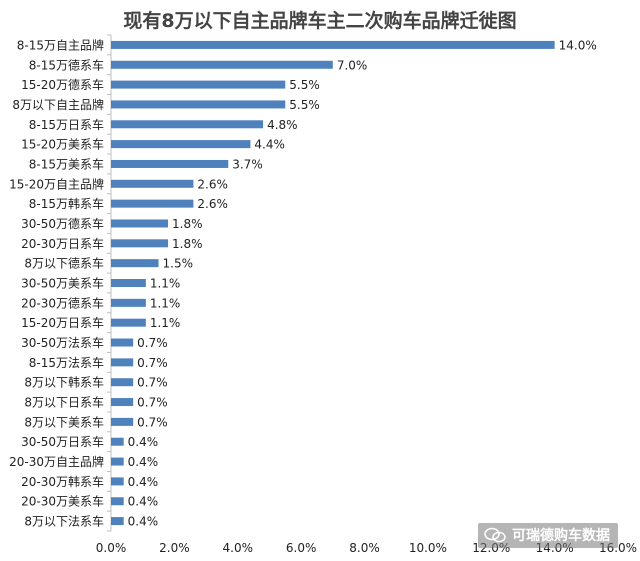 Image resolution: width=640 pixels, height=561 pixels. What do you see at coordinates (64, 521) in the screenshot?
I see `category-label: 8万以下法系车` at bounding box center [64, 521].